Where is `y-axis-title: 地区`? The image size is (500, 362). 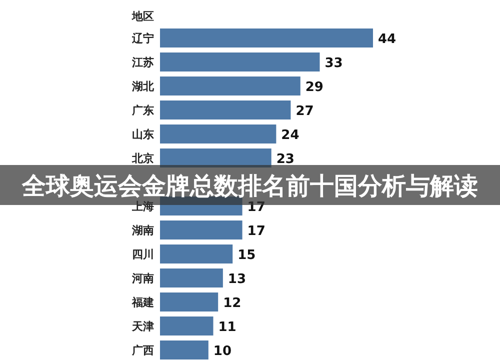
y-axis-title: 地区 is located at coordinates (142, 16).